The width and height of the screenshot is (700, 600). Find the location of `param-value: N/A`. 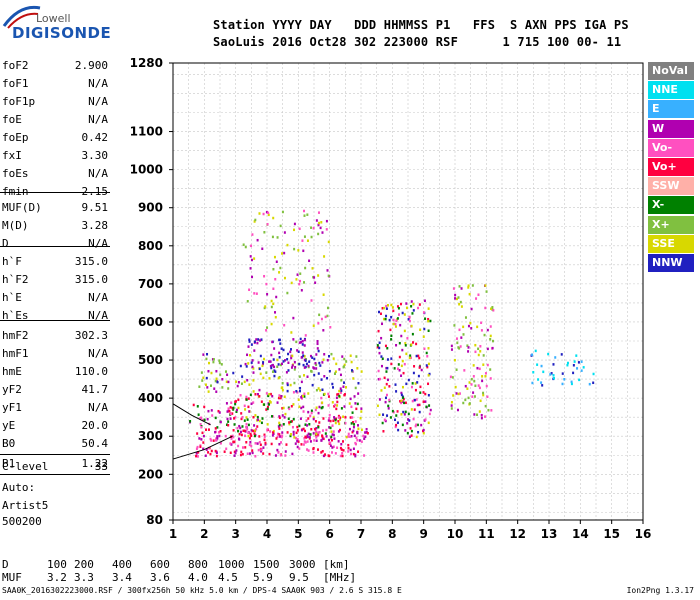

param-value: N/A is located at coordinates (98, 407).